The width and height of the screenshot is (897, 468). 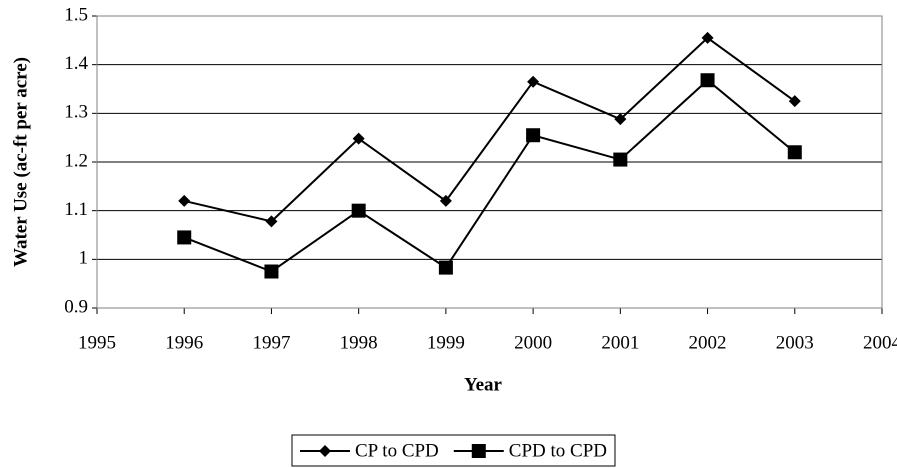 I want to click on legend-label: CPD to CPD, so click(x=558, y=450).